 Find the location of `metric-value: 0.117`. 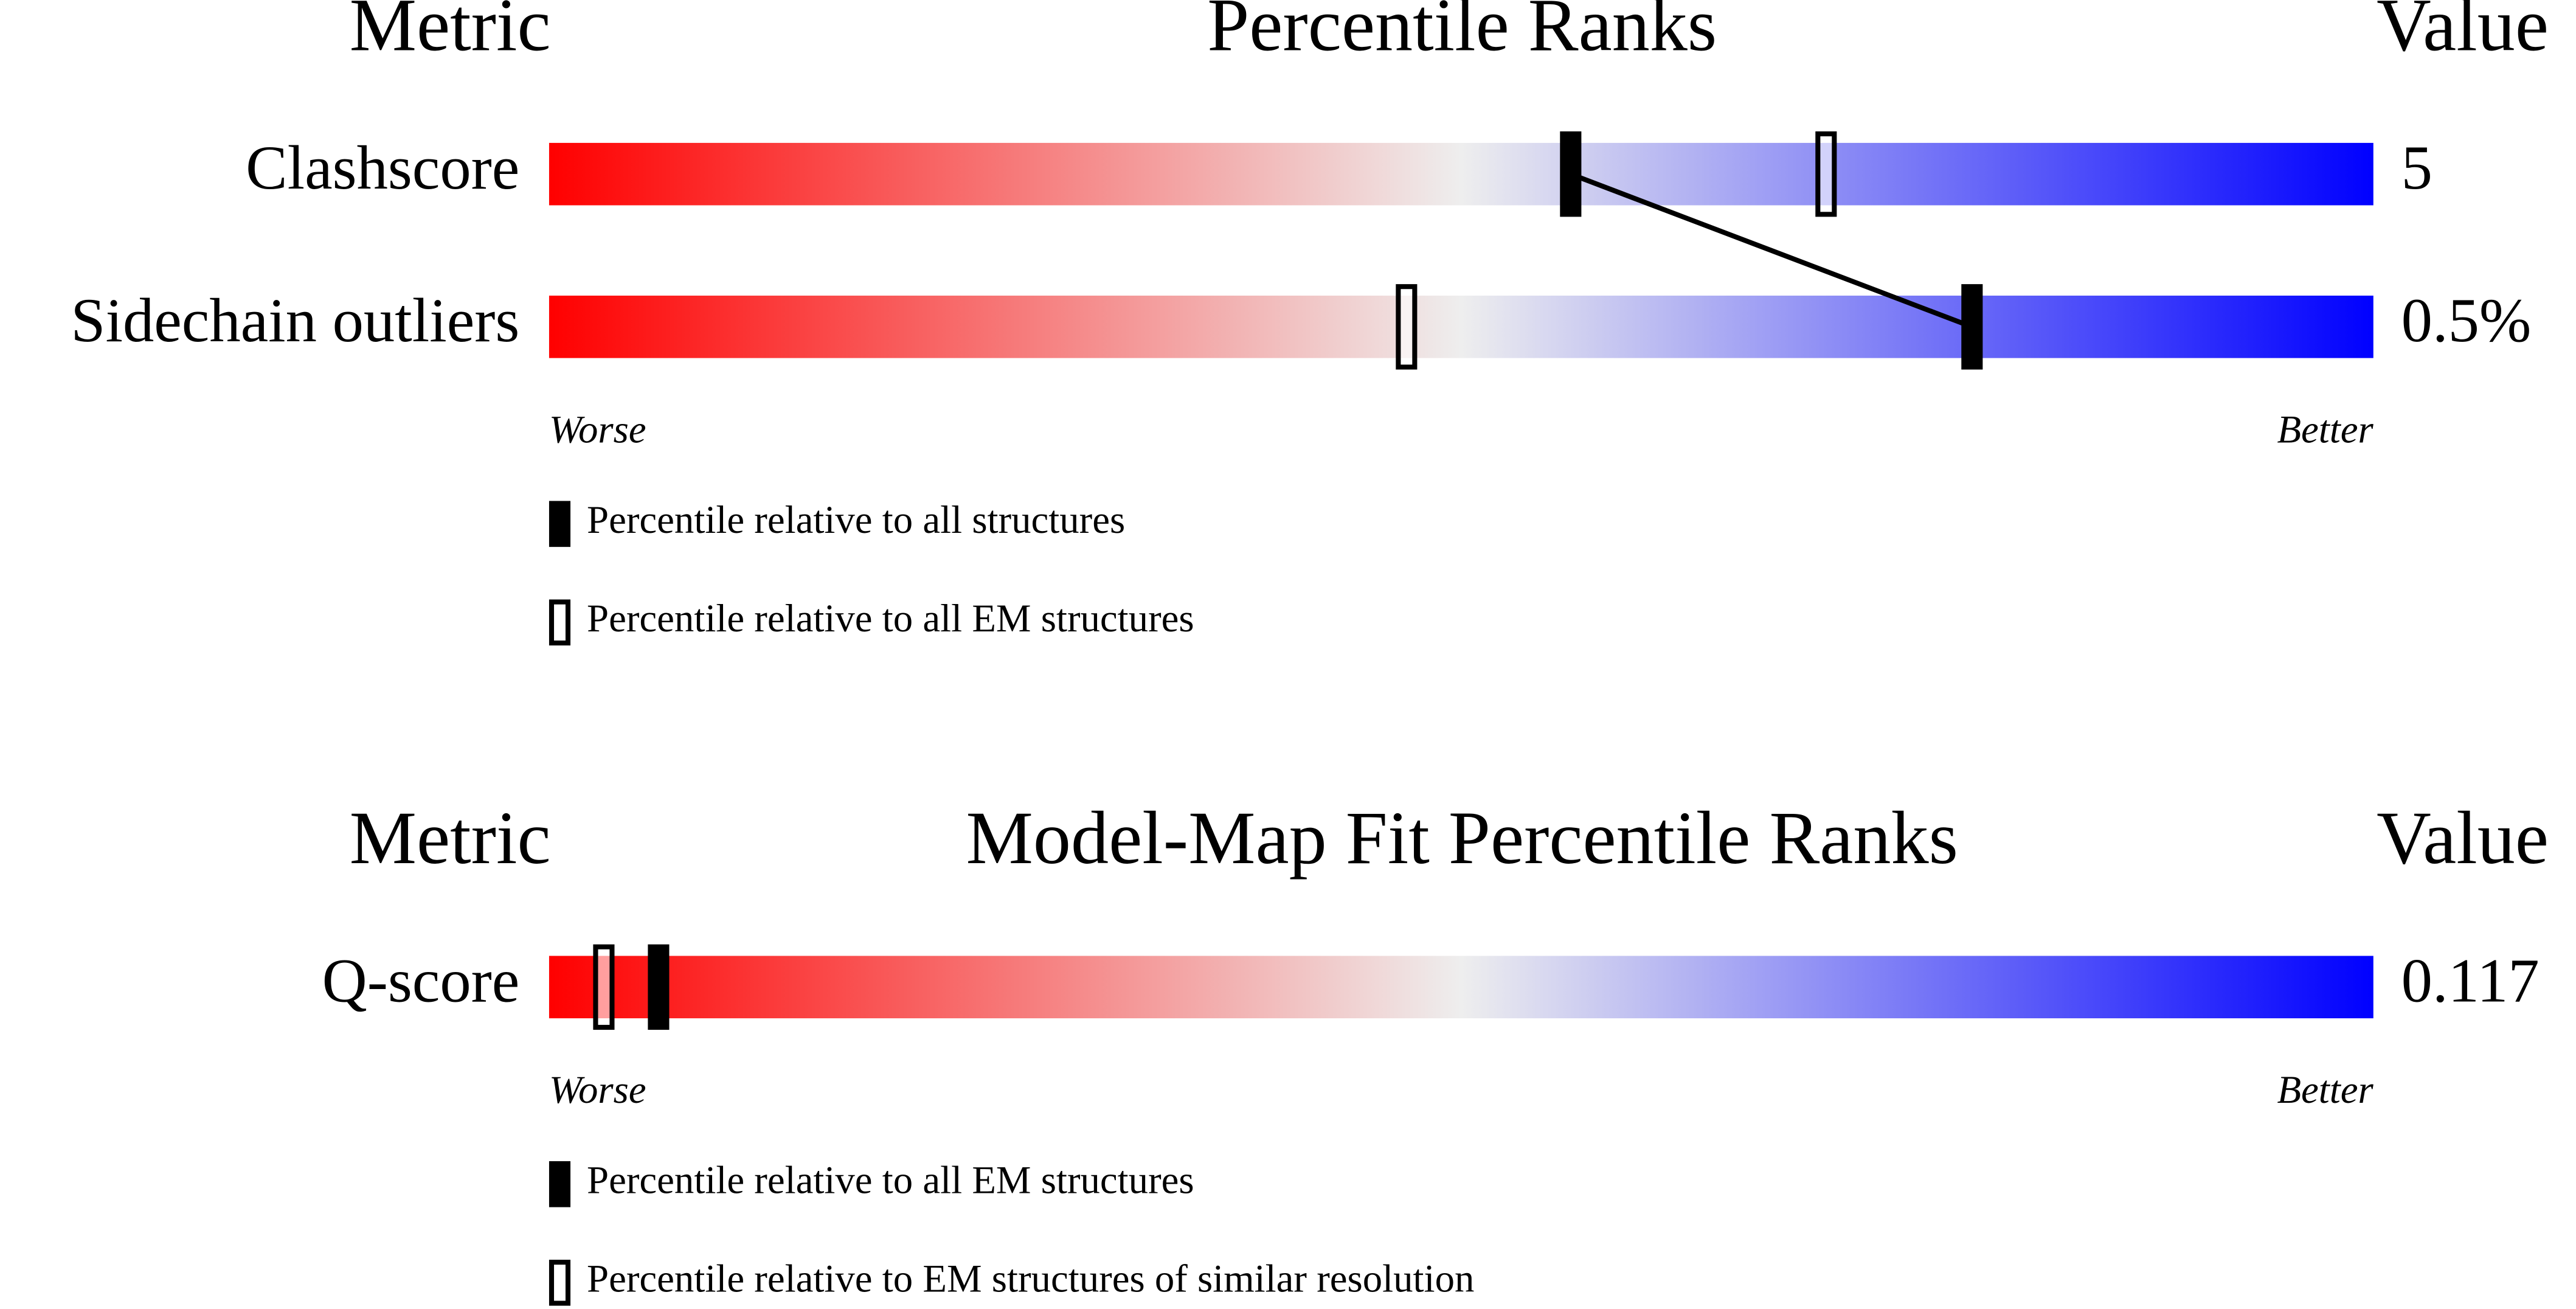

metric-value: 0.117 is located at coordinates (2470, 980).